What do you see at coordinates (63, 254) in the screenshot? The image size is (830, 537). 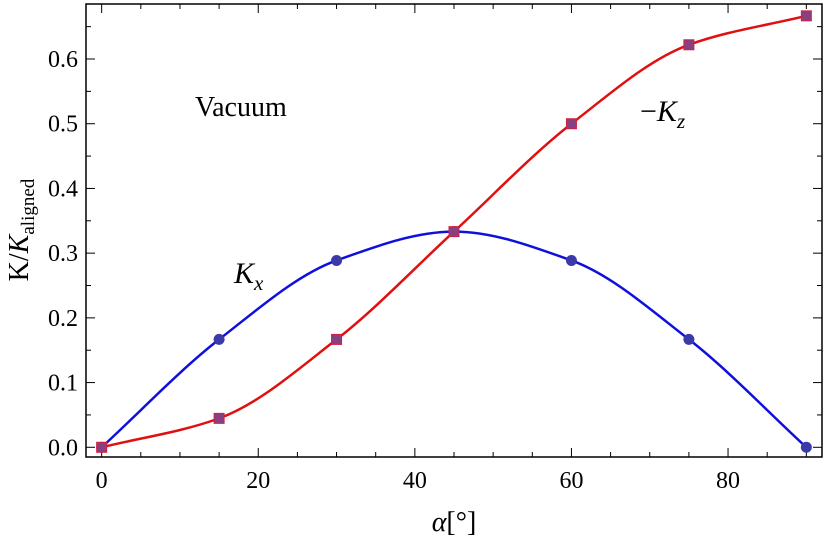 I see `y-tick-label: 0.3` at bounding box center [63, 254].